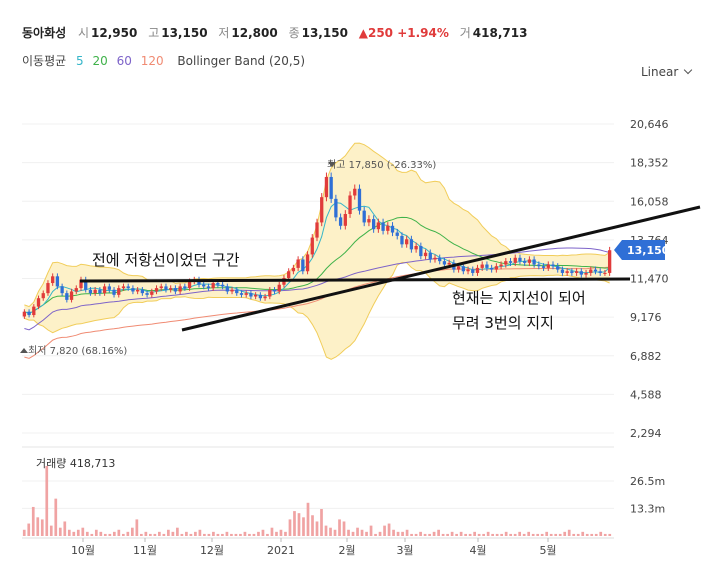 The image size is (719, 576). I want to click on y-tick-label: 16,058, so click(649, 201).